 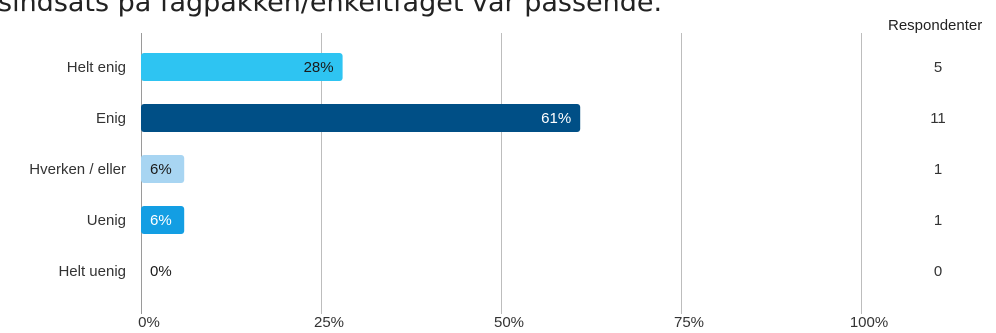 What do you see at coordinates (869, 322) in the screenshot?
I see `x-tick-label: 100%` at bounding box center [869, 322].